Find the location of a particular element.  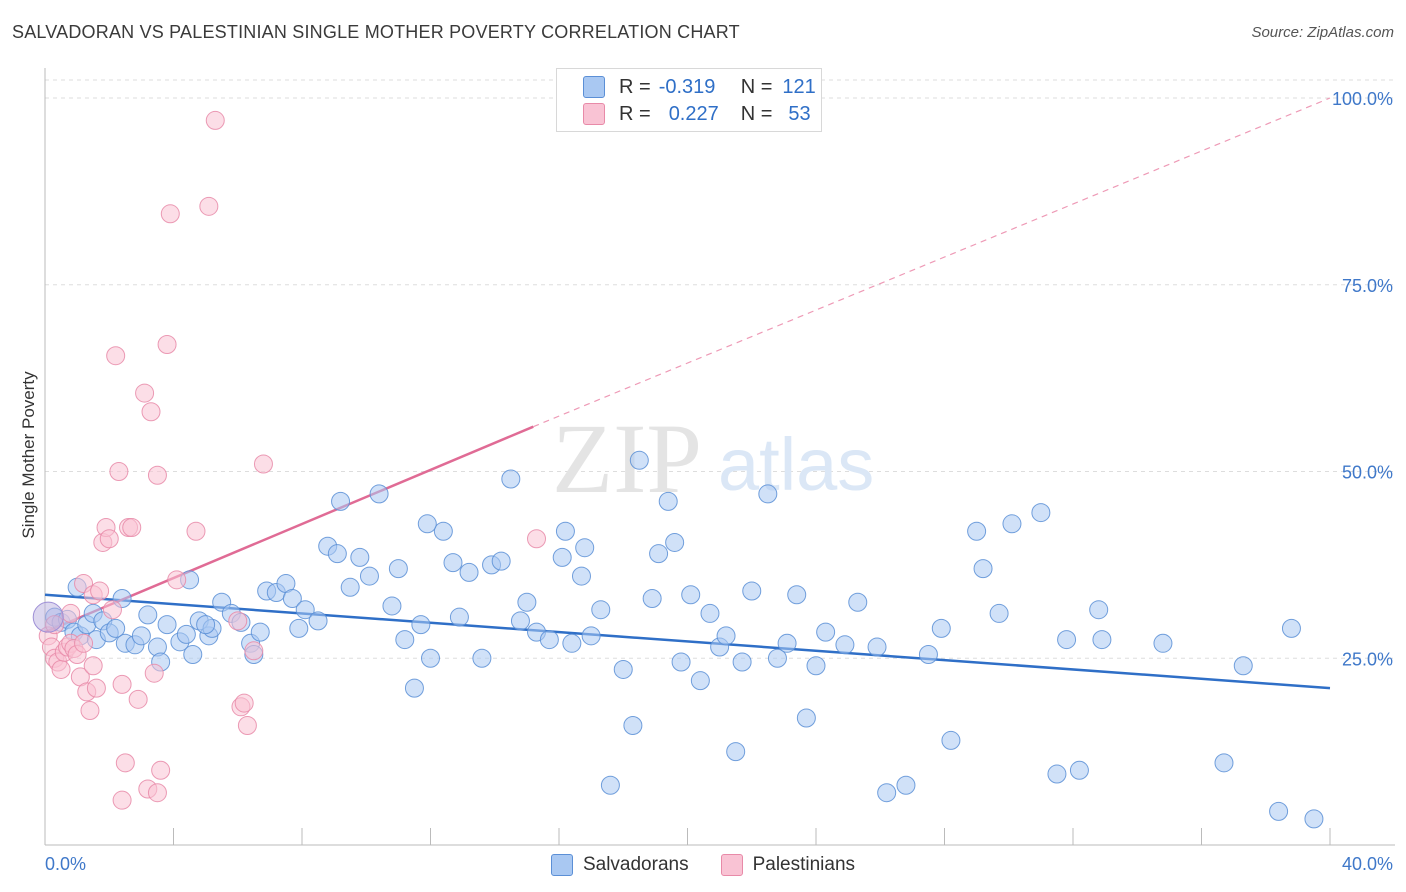

legend-row-palestinians: R = 0.227 N = 53 is located at coordinates (697, 114).